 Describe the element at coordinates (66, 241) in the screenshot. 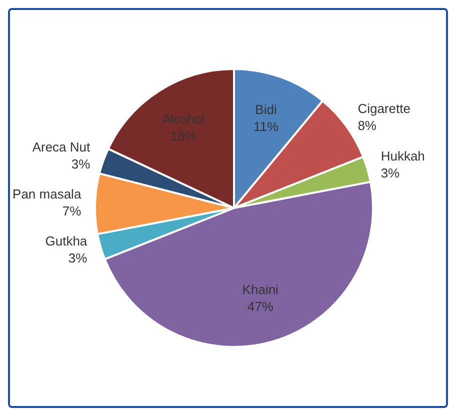

I see `slice-label: Gutkha` at that location.